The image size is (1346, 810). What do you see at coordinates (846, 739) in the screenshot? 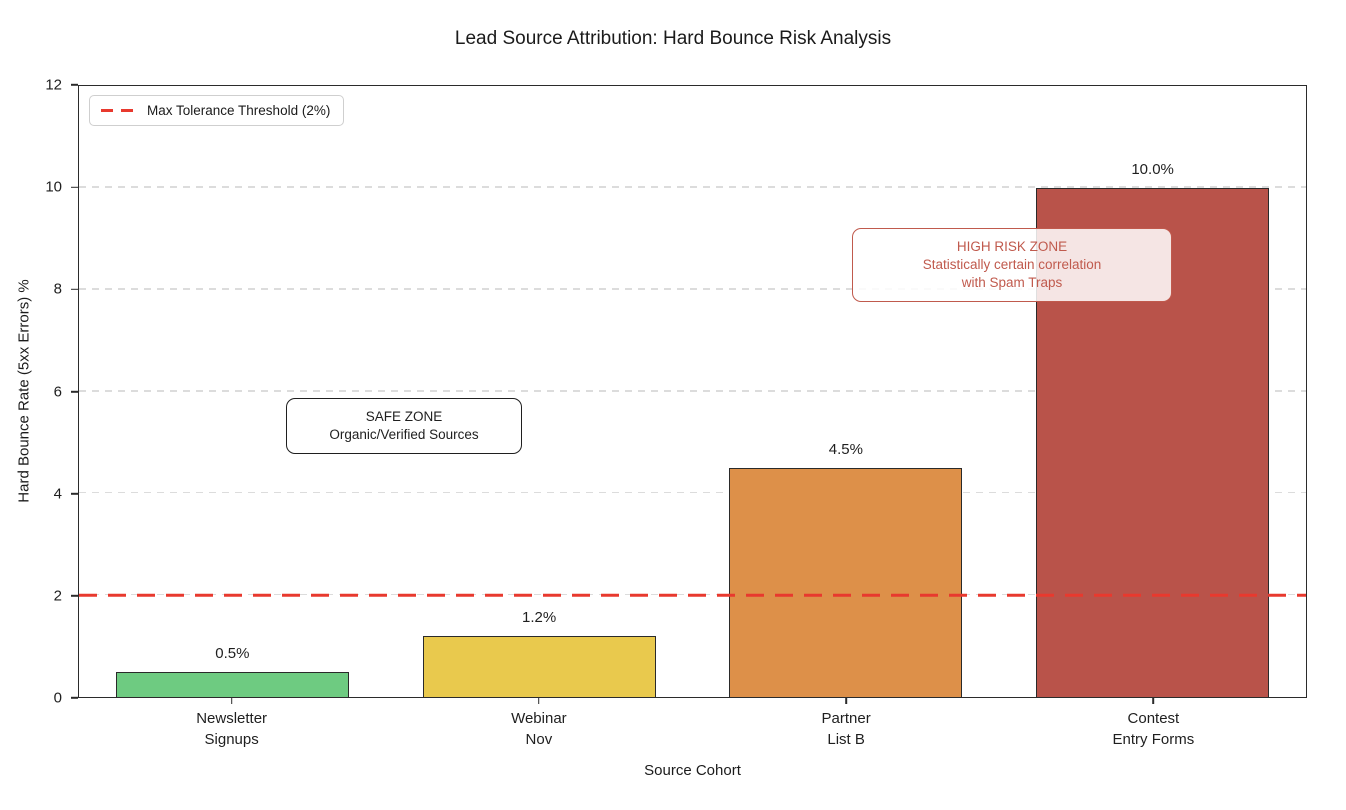
I see `x-tick-label-line: List B` at bounding box center [846, 739].